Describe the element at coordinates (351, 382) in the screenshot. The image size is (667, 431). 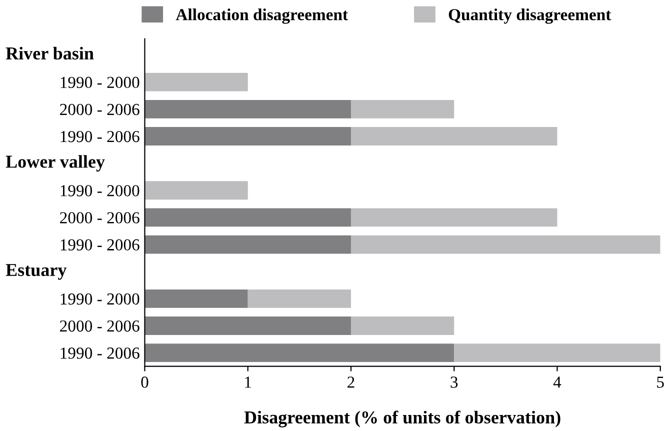
I see `x-tick-label: 2` at that location.